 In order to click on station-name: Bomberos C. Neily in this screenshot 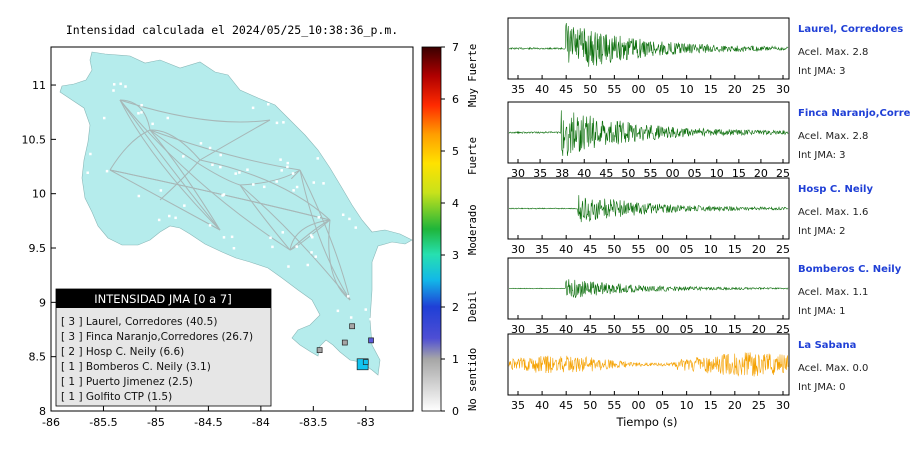, I will do `click(850, 269)`.